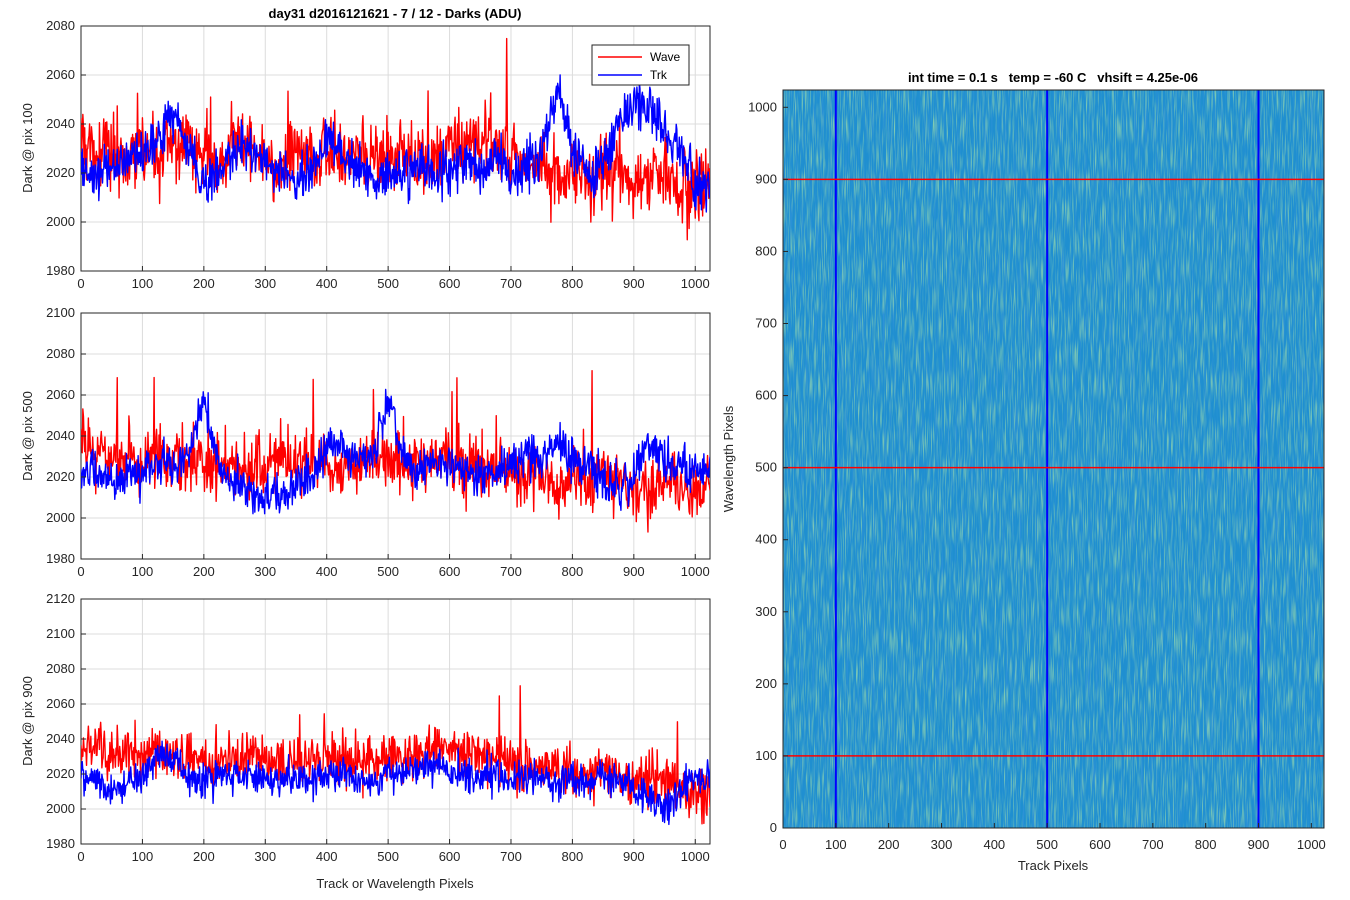 This screenshot has height=900, width=1350. Describe the element at coordinates (66, 721) in the screenshot. I see `y-axis-ticks: 1980 2000 2020 2040 2060 2080 2100 2120` at that location.